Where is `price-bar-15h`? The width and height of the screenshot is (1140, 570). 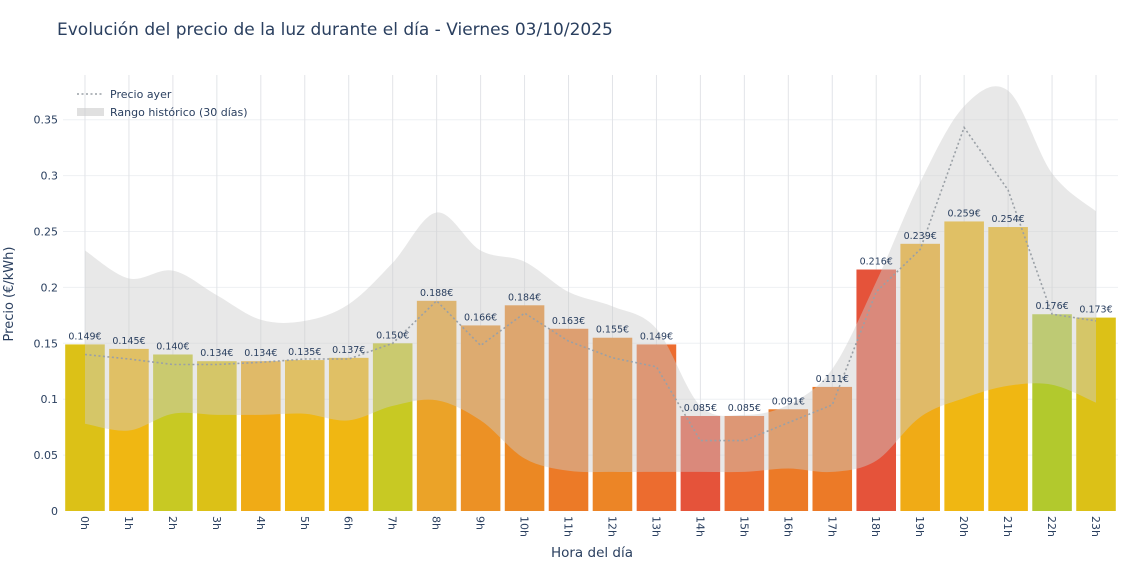
price-bar-15h is located at coordinates (744, 463).